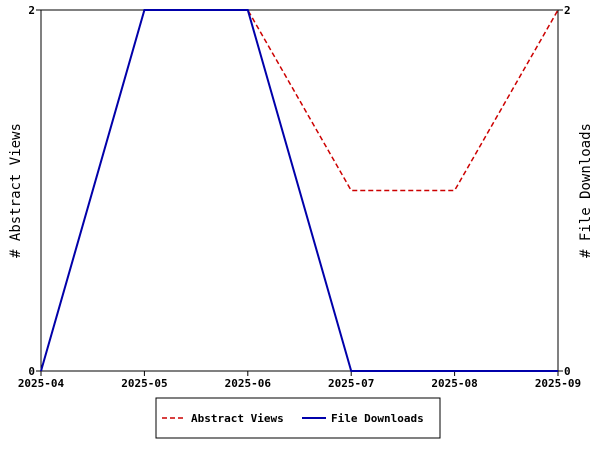 The height and width of the screenshot is (450, 600). Describe the element at coordinates (558, 383) in the screenshot. I see `x-tick-label-2025-09: 2025-09` at that location.